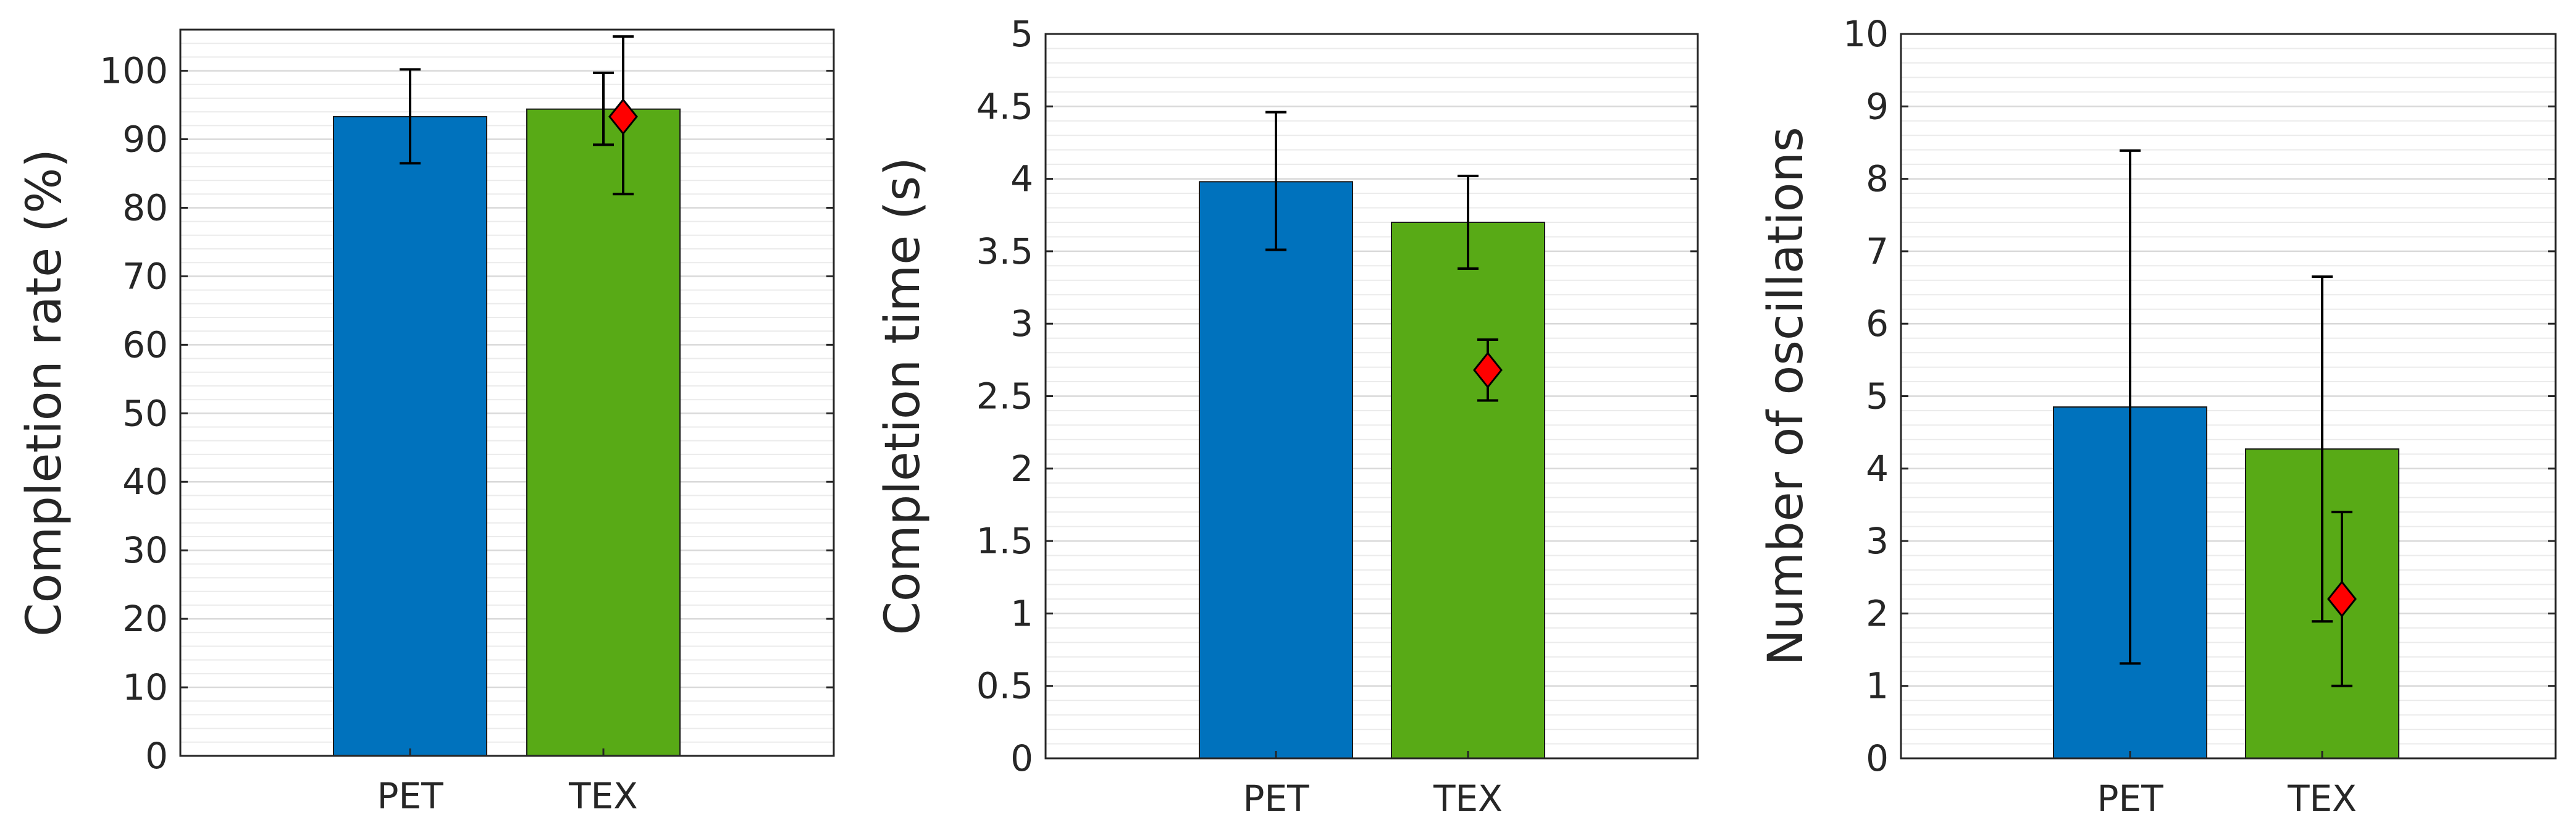 The height and width of the screenshot is (838, 2576). What do you see at coordinates (1004, 251) in the screenshot?
I see `y-tick-label: 3.5` at bounding box center [1004, 251].